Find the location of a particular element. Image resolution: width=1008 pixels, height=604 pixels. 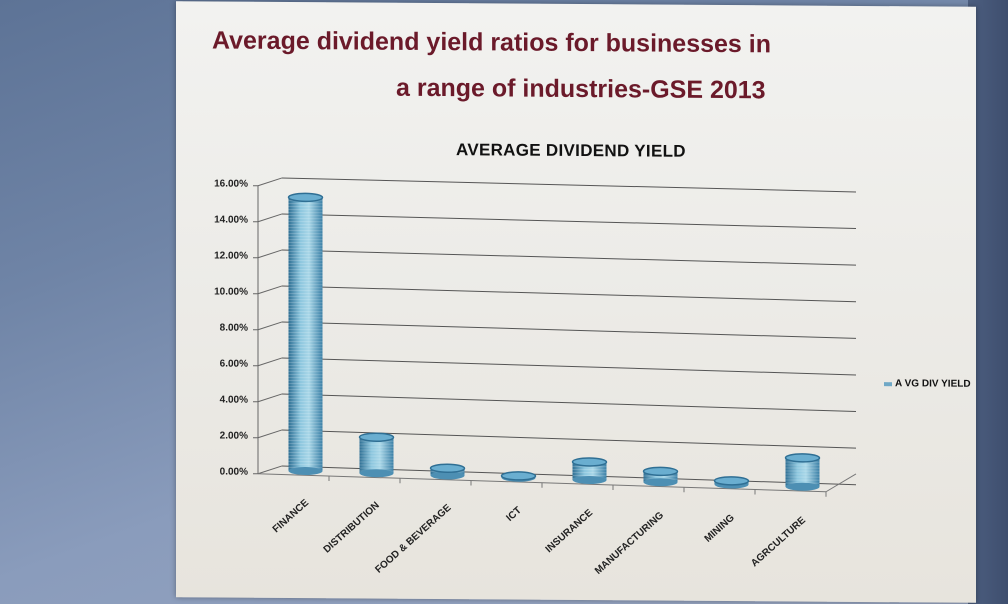

y-tick-label: 16.00% is located at coordinates (231, 184).